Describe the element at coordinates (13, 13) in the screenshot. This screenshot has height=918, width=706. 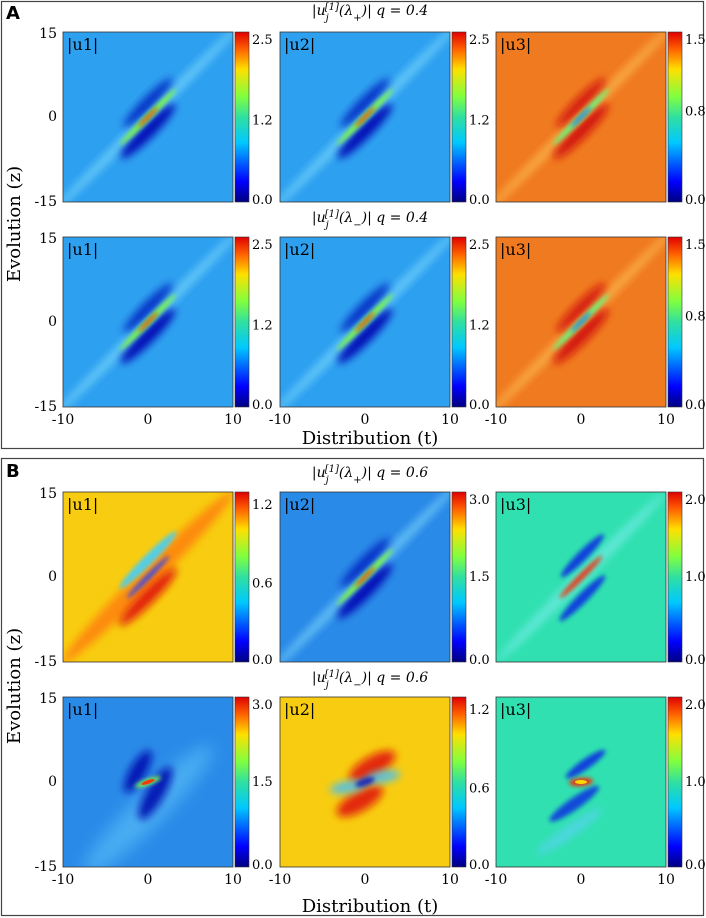
I see `panel-a-letter: A` at that location.